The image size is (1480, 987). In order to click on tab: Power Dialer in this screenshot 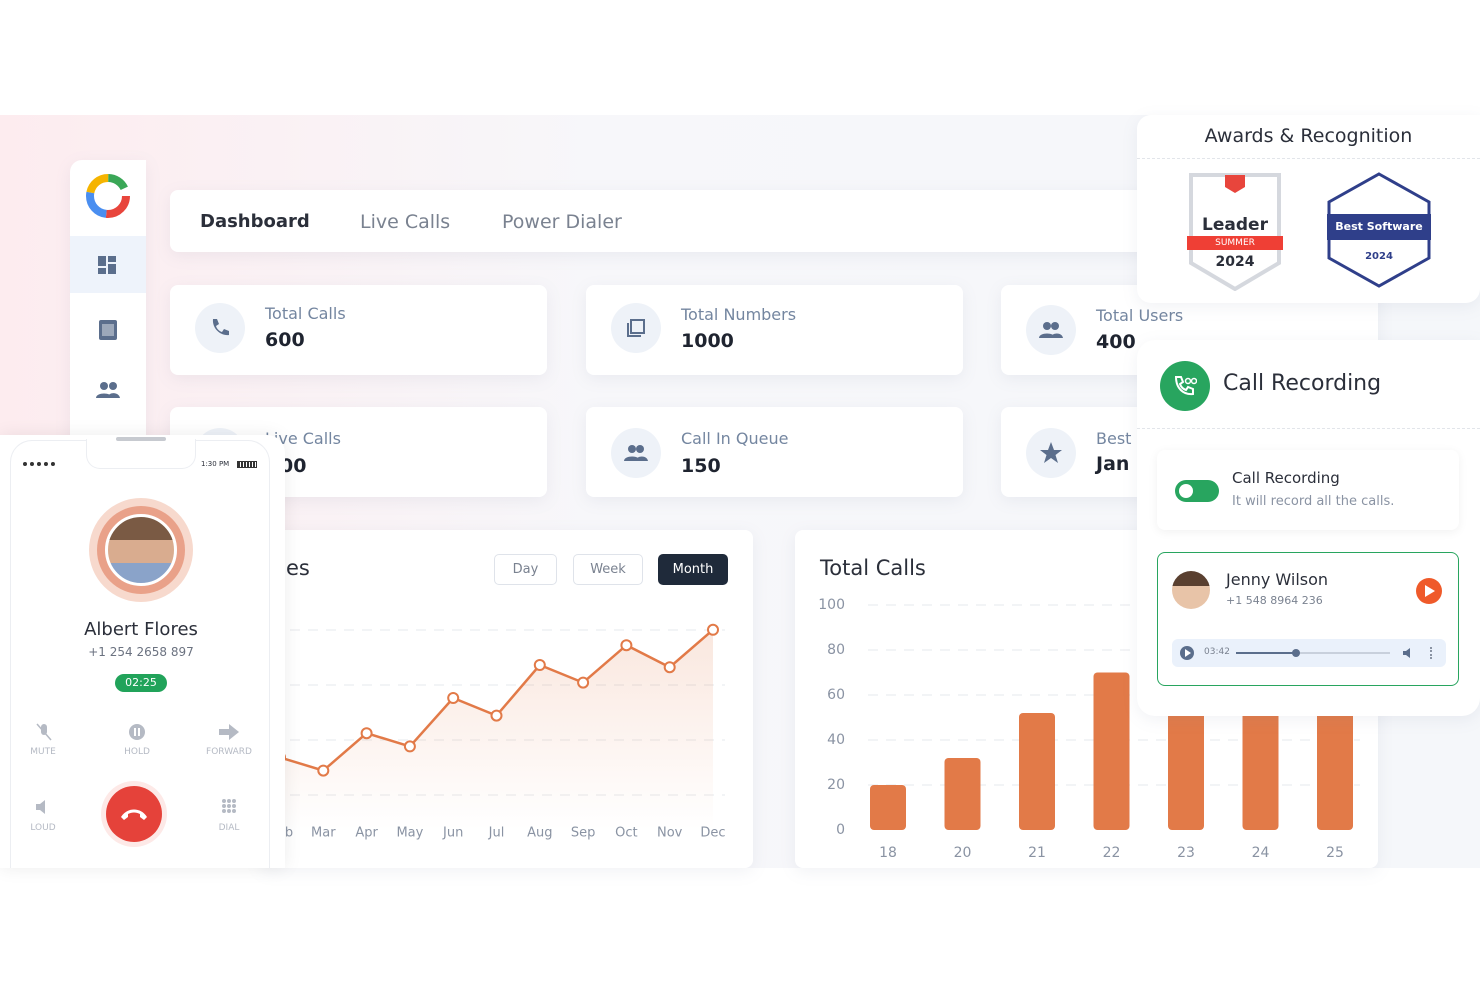, I will do `click(562, 222)`.